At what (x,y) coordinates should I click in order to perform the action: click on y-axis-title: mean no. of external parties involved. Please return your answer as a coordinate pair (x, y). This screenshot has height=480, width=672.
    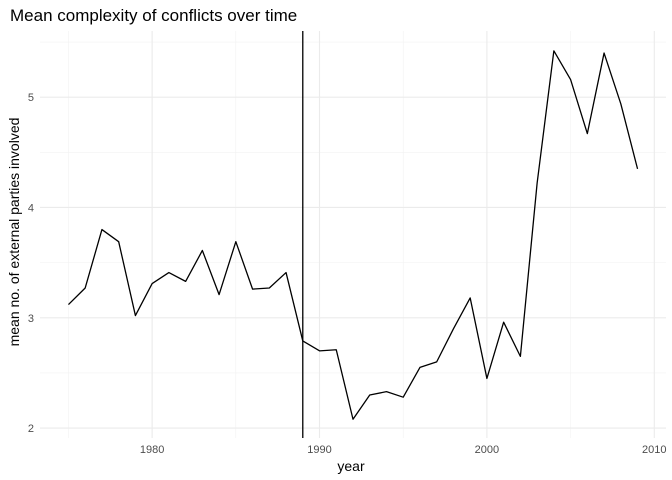
    Looking at the image, I should click on (14, 232).